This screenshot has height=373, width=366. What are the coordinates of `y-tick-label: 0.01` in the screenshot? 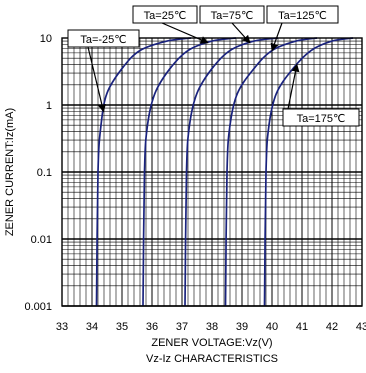 It's located at (41, 240).